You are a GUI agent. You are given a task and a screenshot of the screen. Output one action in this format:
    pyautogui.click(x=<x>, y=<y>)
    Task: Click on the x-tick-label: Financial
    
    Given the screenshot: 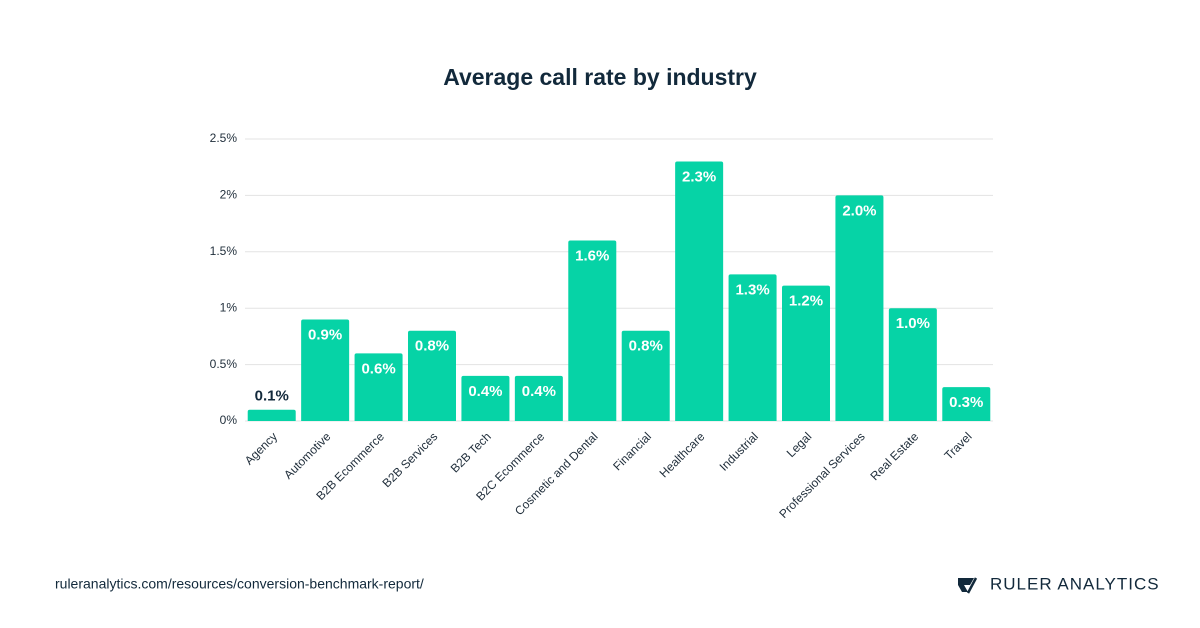 What is the action you would take?
    pyautogui.click(x=632, y=451)
    